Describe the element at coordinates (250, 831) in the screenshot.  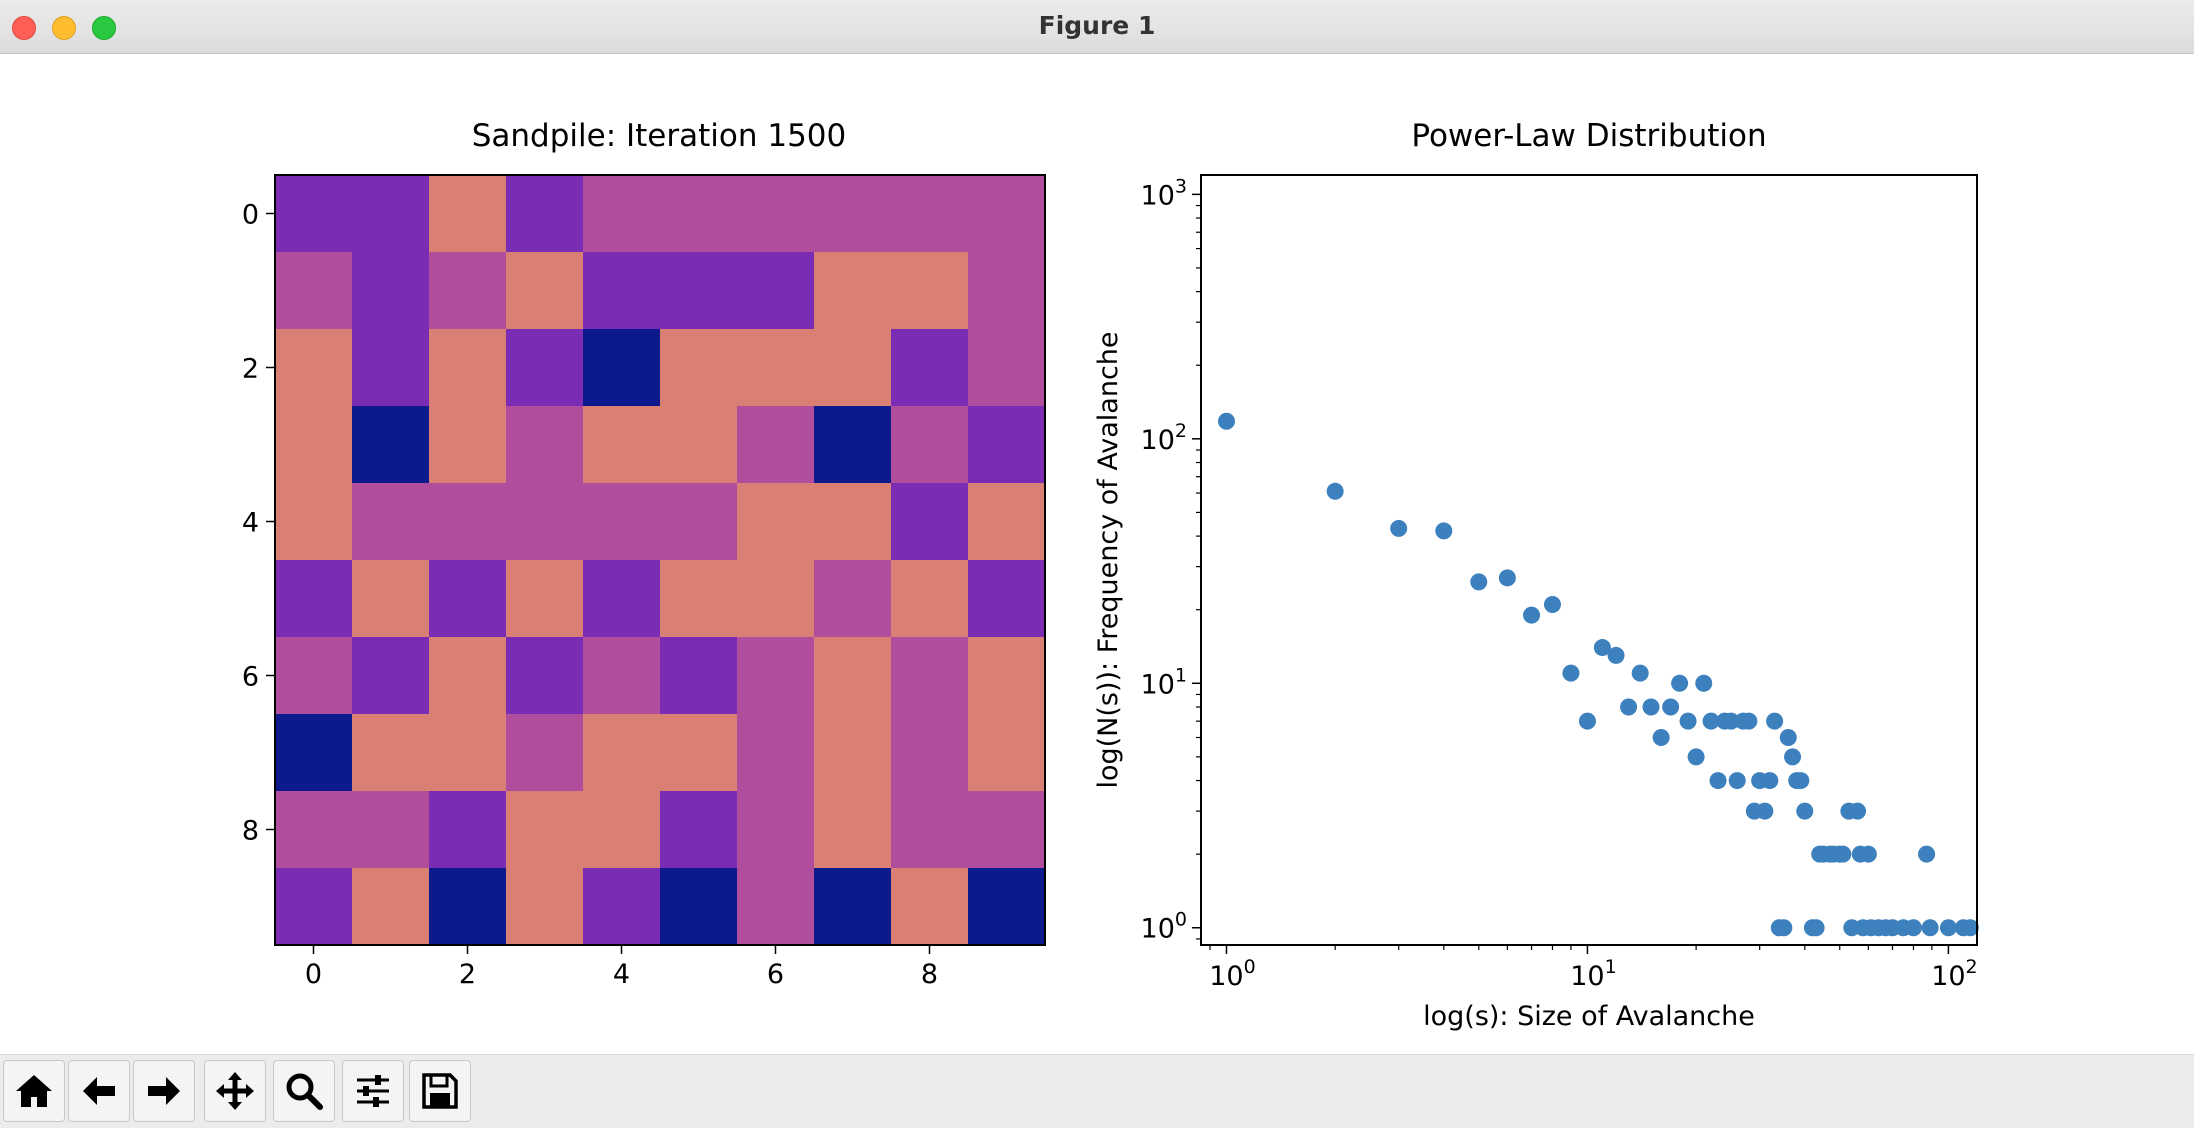
I see `y-tick-label: 8` at that location.